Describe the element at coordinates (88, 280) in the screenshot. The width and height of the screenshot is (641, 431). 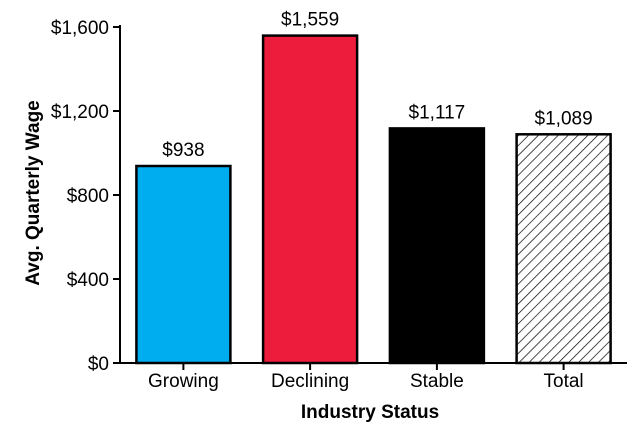
I see `y-tick-label: $400` at that location.